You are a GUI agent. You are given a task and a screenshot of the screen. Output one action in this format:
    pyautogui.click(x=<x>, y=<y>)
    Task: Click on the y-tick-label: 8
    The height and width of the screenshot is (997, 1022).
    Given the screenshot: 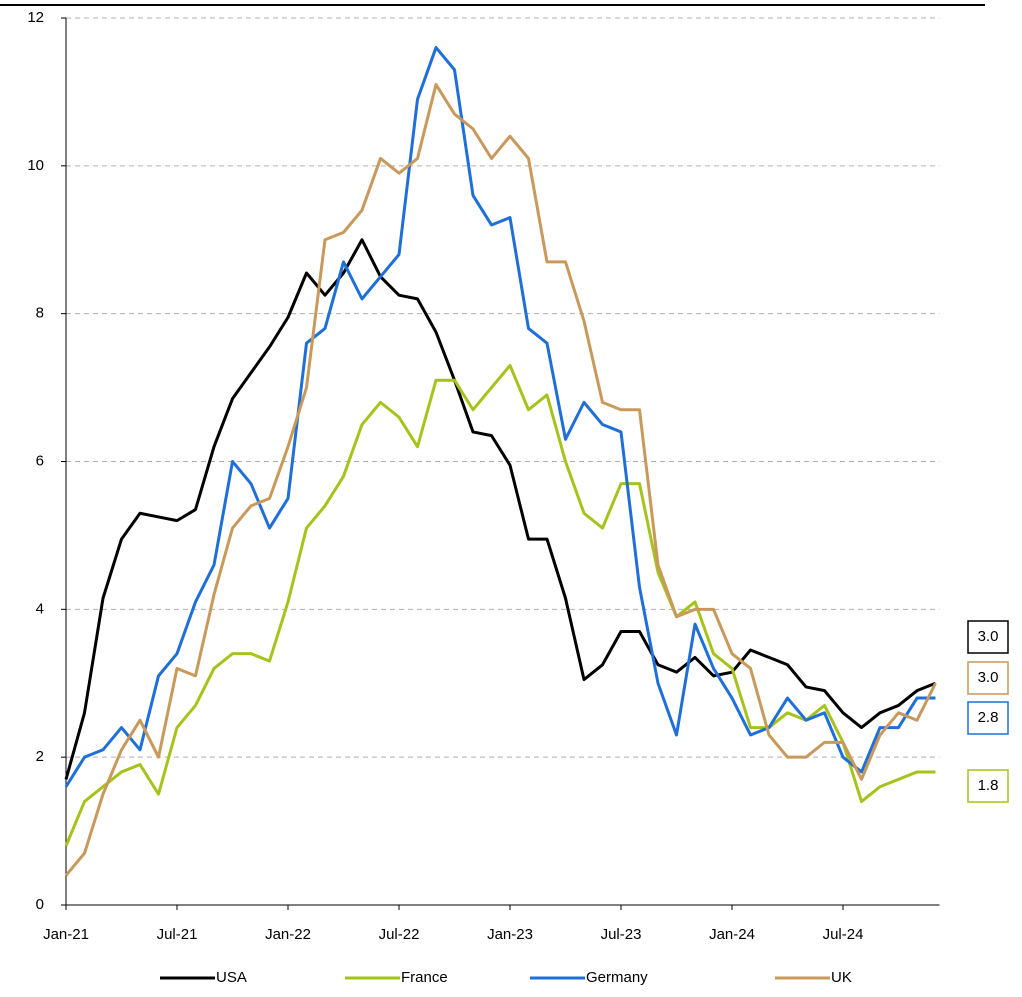 What is the action you would take?
    pyautogui.click(x=40, y=313)
    